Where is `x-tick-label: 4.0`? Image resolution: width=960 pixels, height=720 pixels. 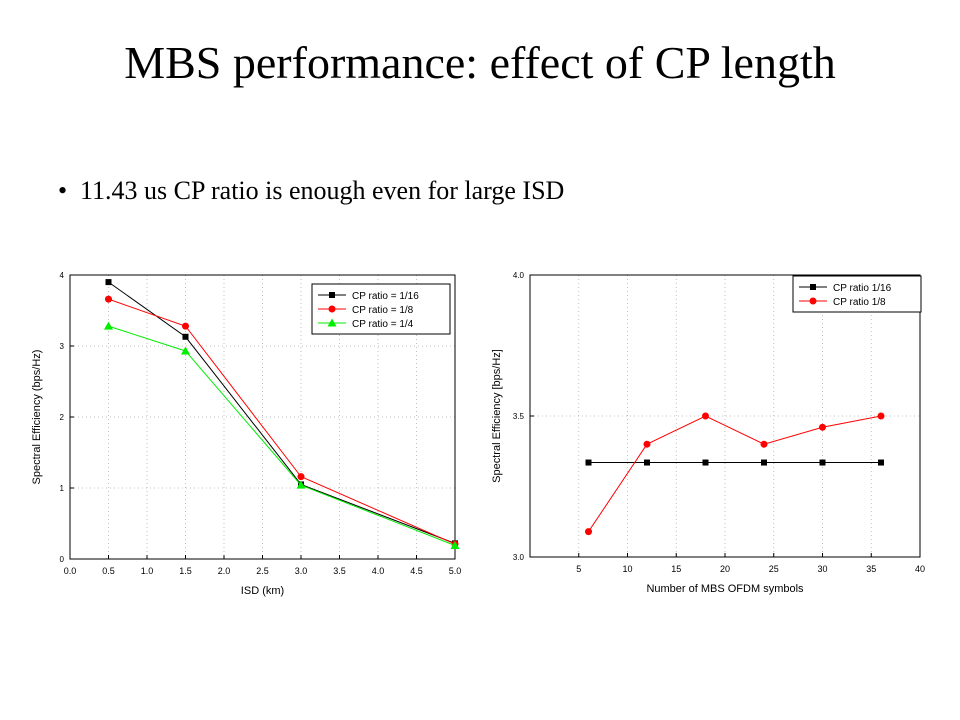 x-tick-label: 4.0 is located at coordinates (378, 571).